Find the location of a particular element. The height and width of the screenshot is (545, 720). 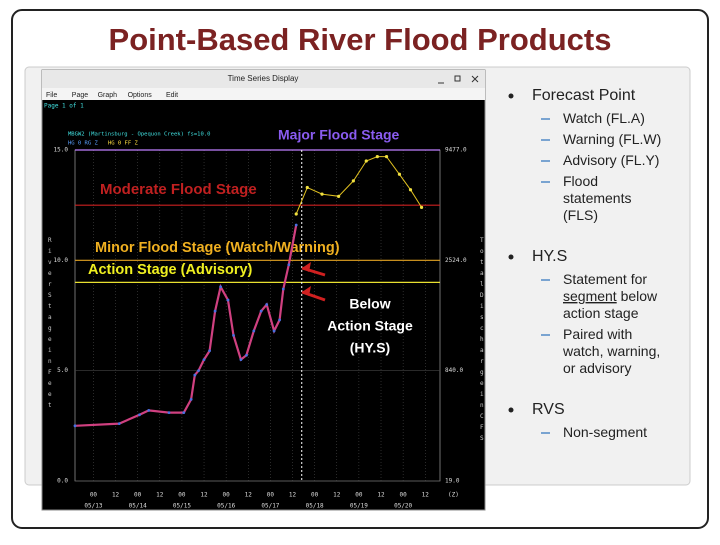

x-date-label: 05/13 is located at coordinates (93, 506).